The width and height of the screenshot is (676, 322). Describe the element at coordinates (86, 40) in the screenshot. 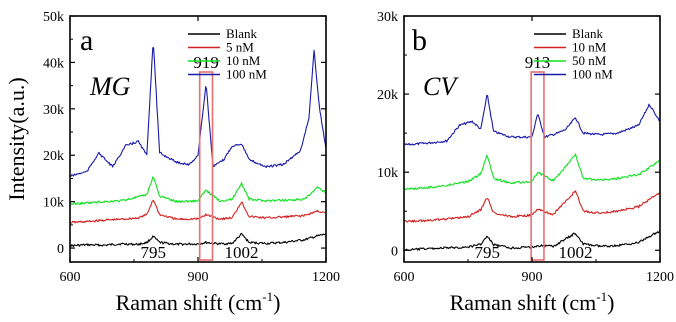

I see `panel-letter: a` at that location.